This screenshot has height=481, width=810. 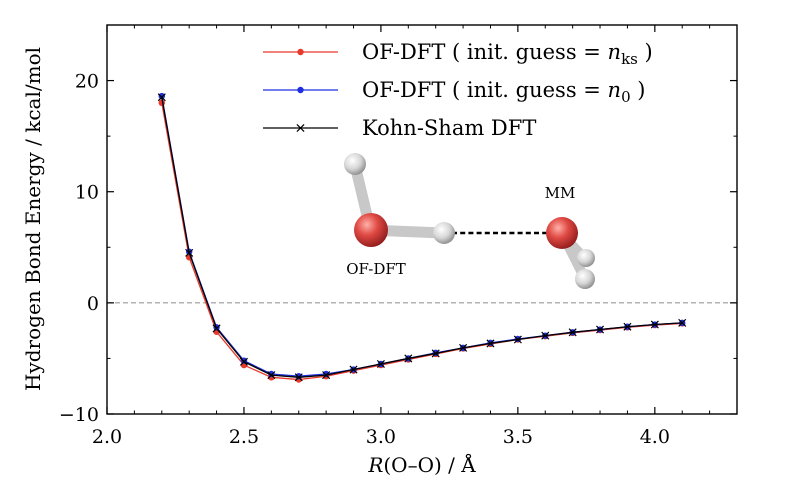 I want to click on label-mm: MM, so click(x=560, y=193).